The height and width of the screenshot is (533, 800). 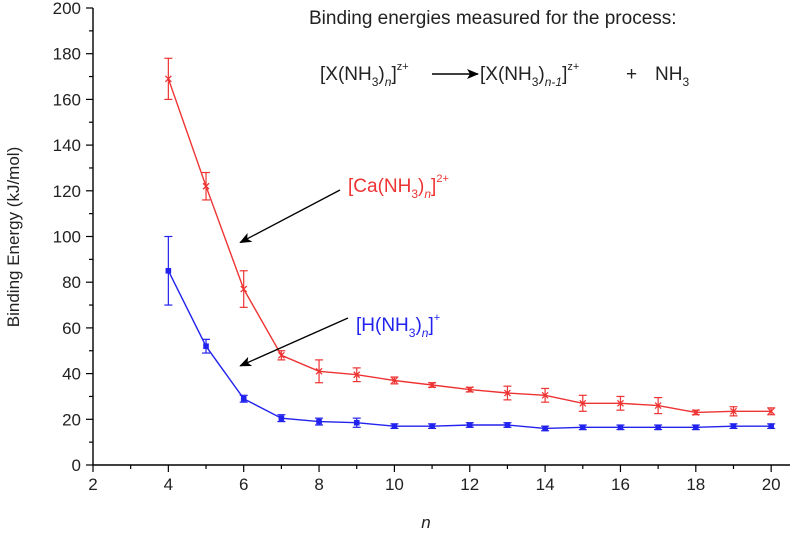 I want to click on y-tick-label: 60, so click(x=71, y=328).